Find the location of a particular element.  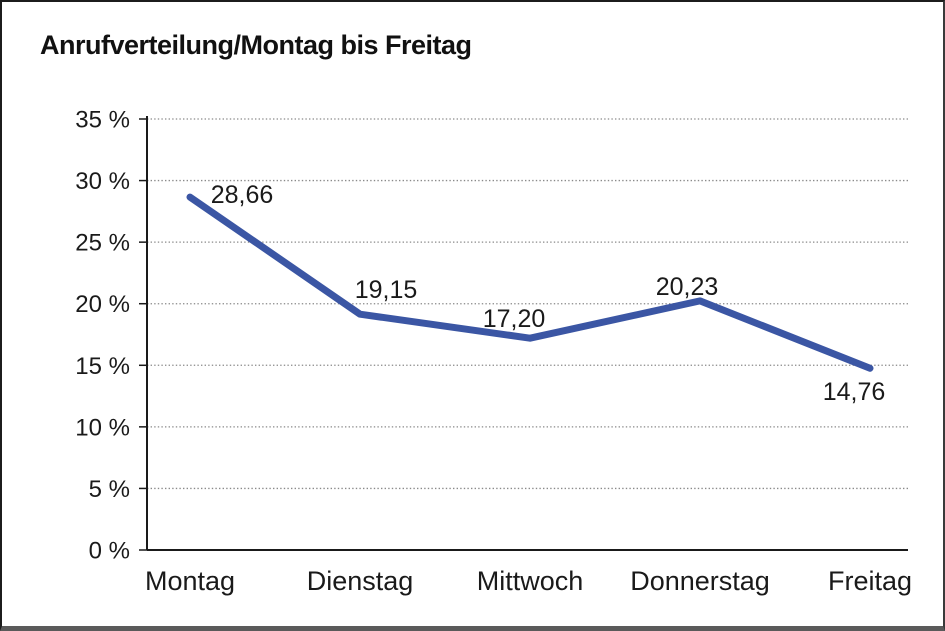

y-tick-label: 35 % is located at coordinates (102, 120).